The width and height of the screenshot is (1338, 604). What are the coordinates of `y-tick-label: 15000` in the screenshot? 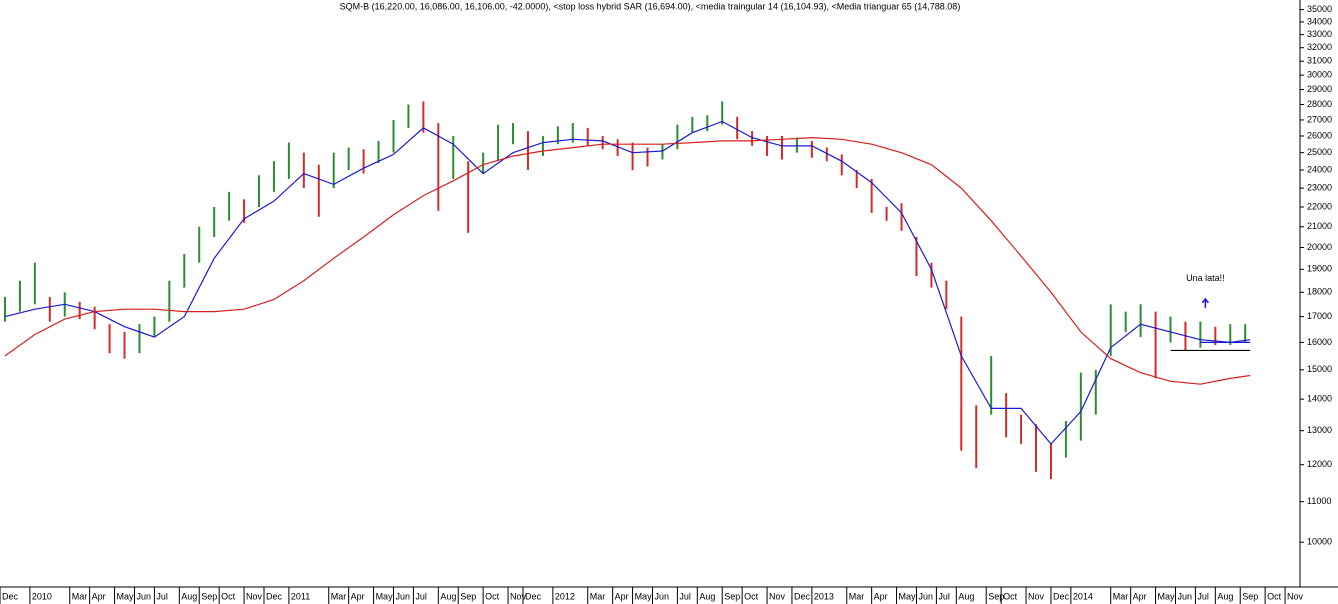 It's located at (1319, 369).